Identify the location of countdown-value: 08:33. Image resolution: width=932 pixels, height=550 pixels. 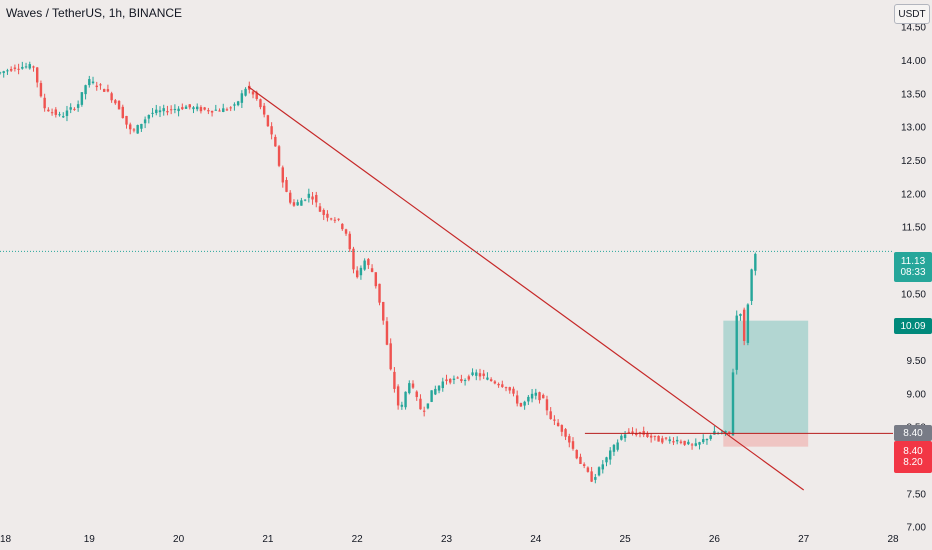
(913, 272).